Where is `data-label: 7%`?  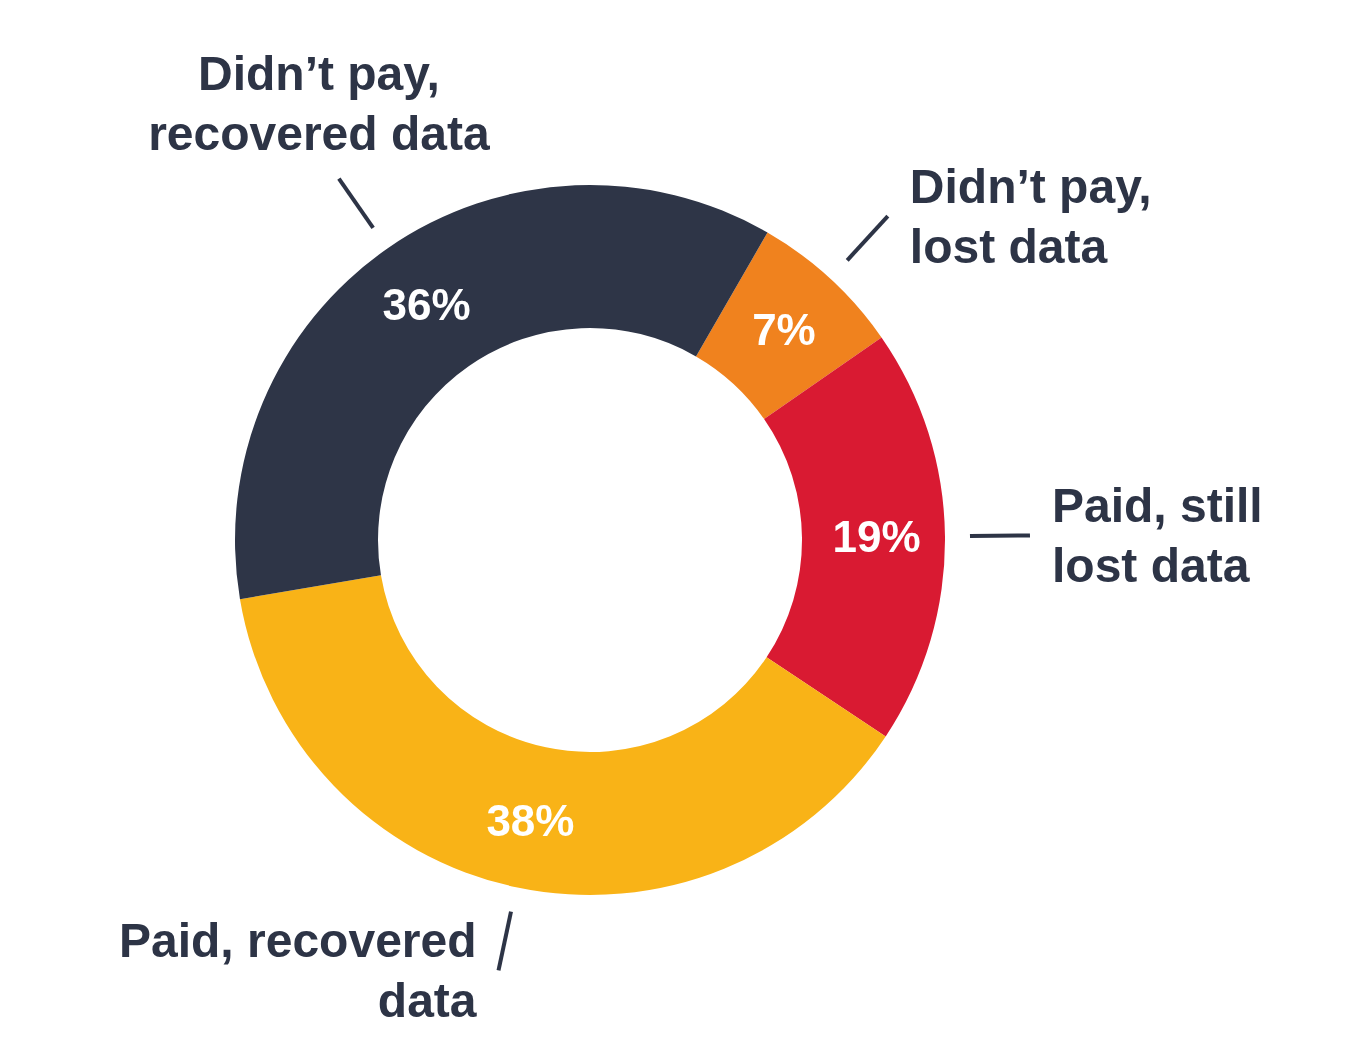
data-label: 7% is located at coordinates (784, 329).